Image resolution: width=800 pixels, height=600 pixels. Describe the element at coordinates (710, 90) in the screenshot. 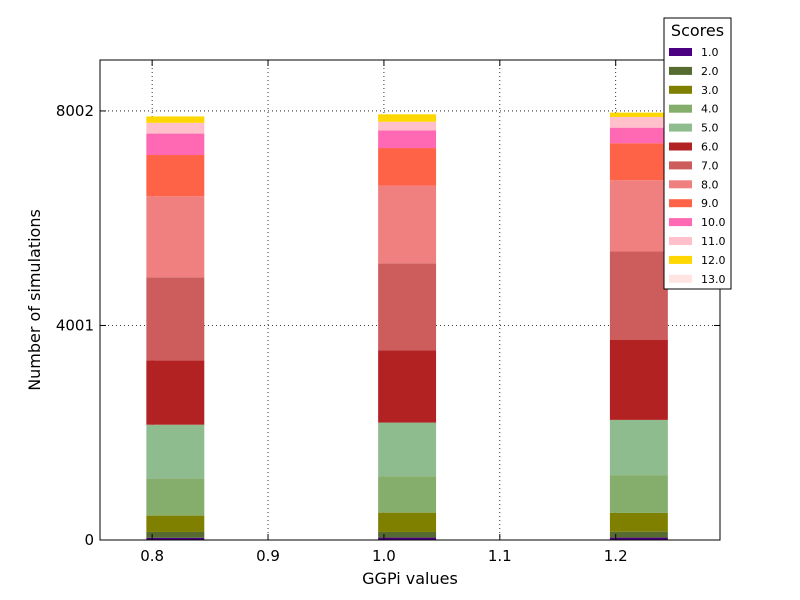

I see `legend-label: 3.0` at that location.